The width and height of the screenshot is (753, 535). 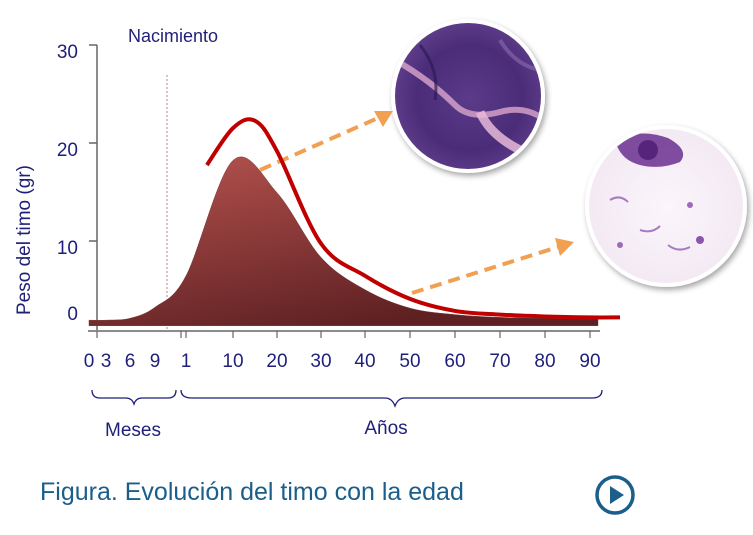 What do you see at coordinates (326, 141) in the screenshot?
I see `arrow-to-young-tissue` at bounding box center [326, 141].